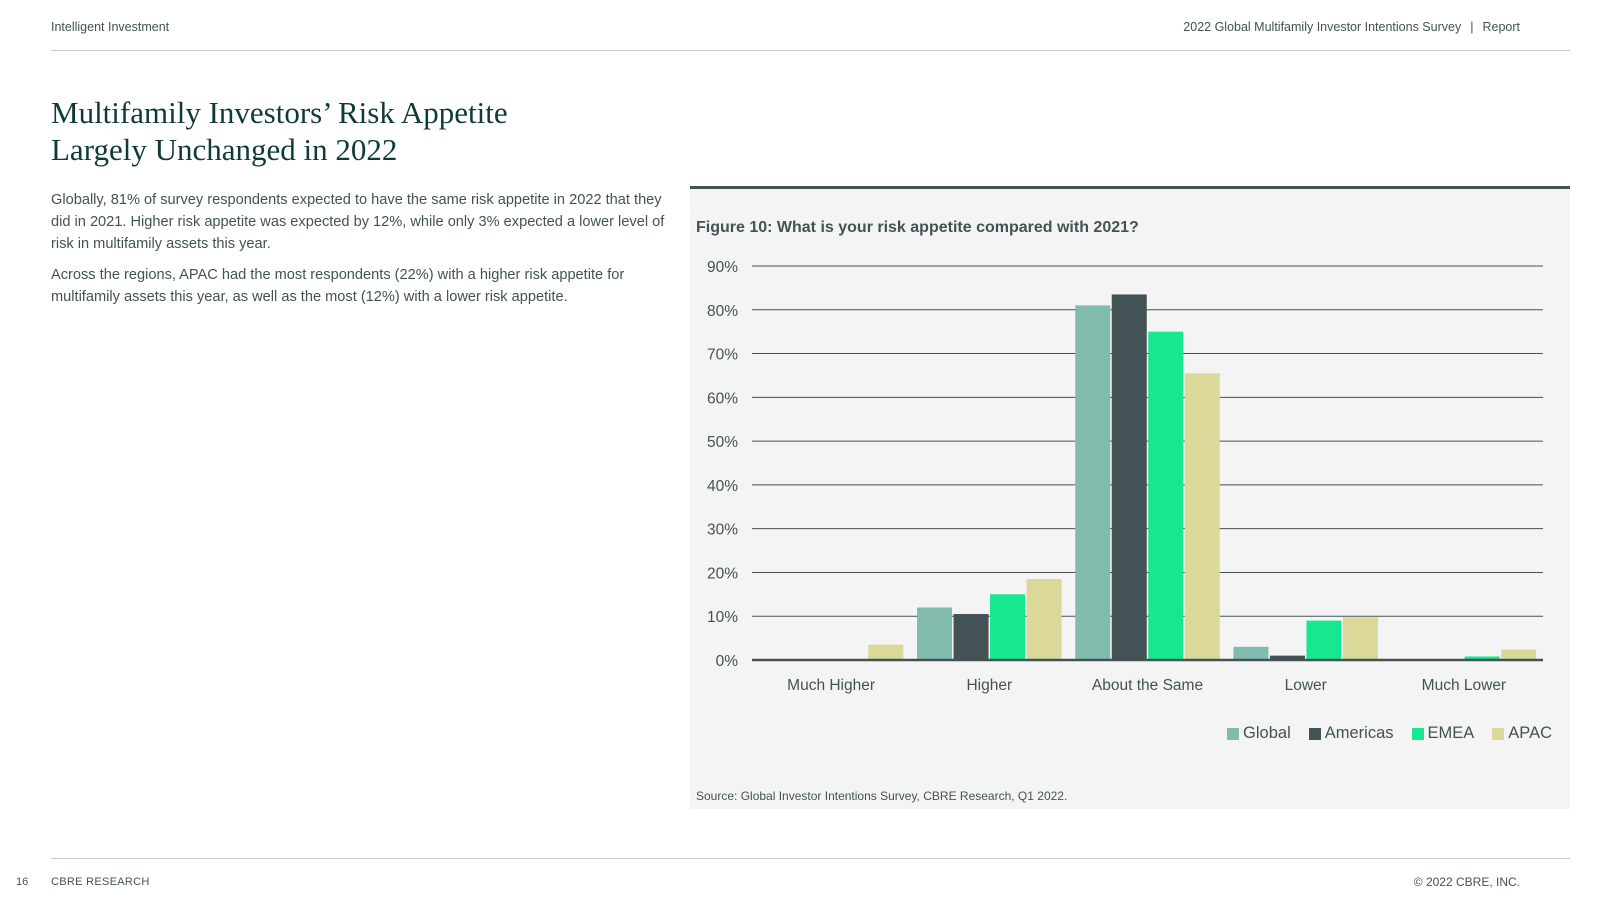  Describe the element at coordinates (1501, 27) in the screenshot. I see `header-section-label: Report` at that location.